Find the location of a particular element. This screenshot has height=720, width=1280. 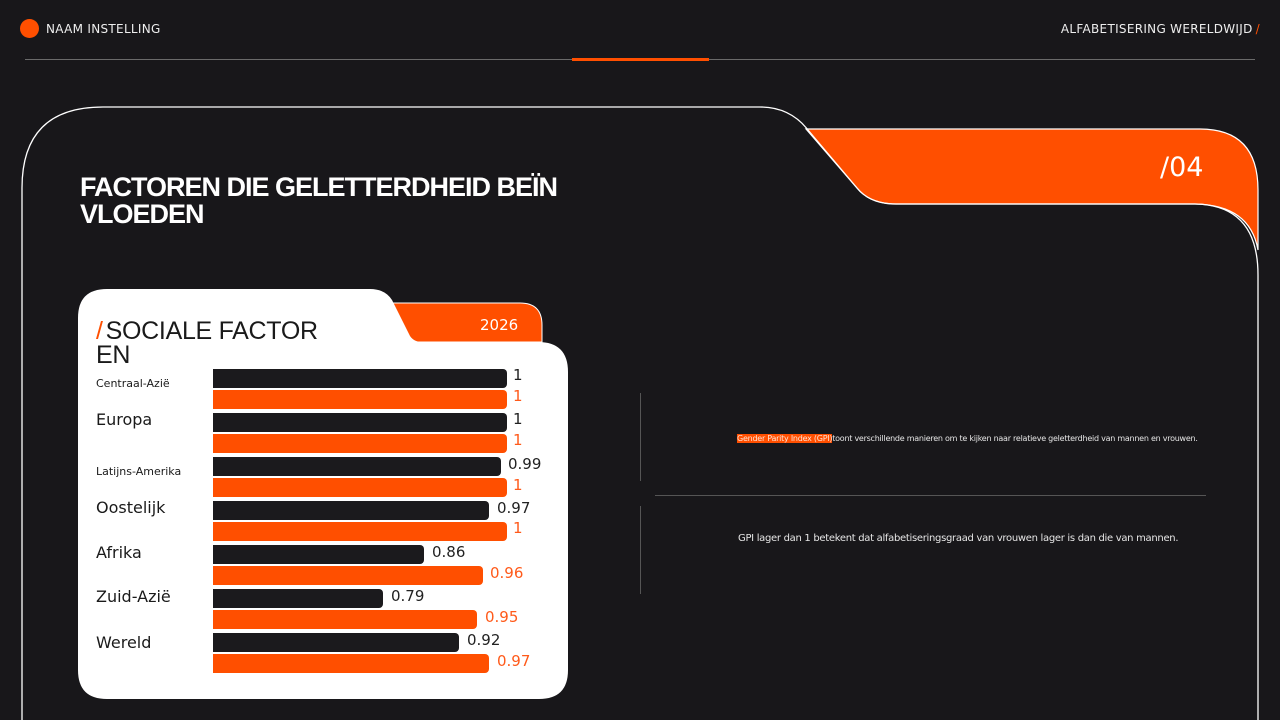

page-title: FACTOREN DIE GELETTERDHEID BEÏN VLOEDEN is located at coordinates (319, 200).